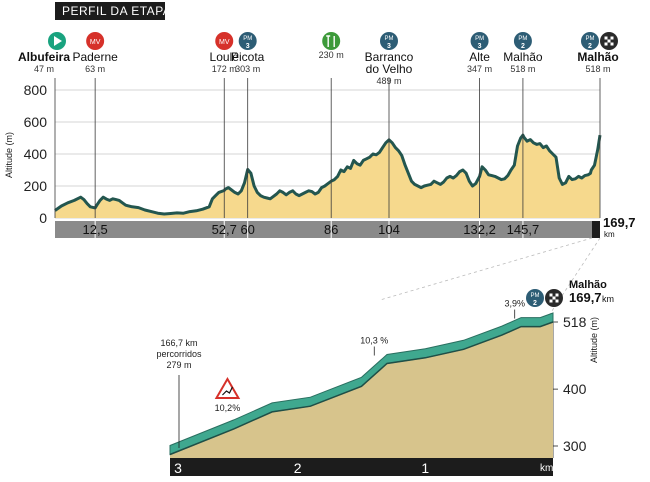  I want to click on place-name: Paderne, so click(95, 57).